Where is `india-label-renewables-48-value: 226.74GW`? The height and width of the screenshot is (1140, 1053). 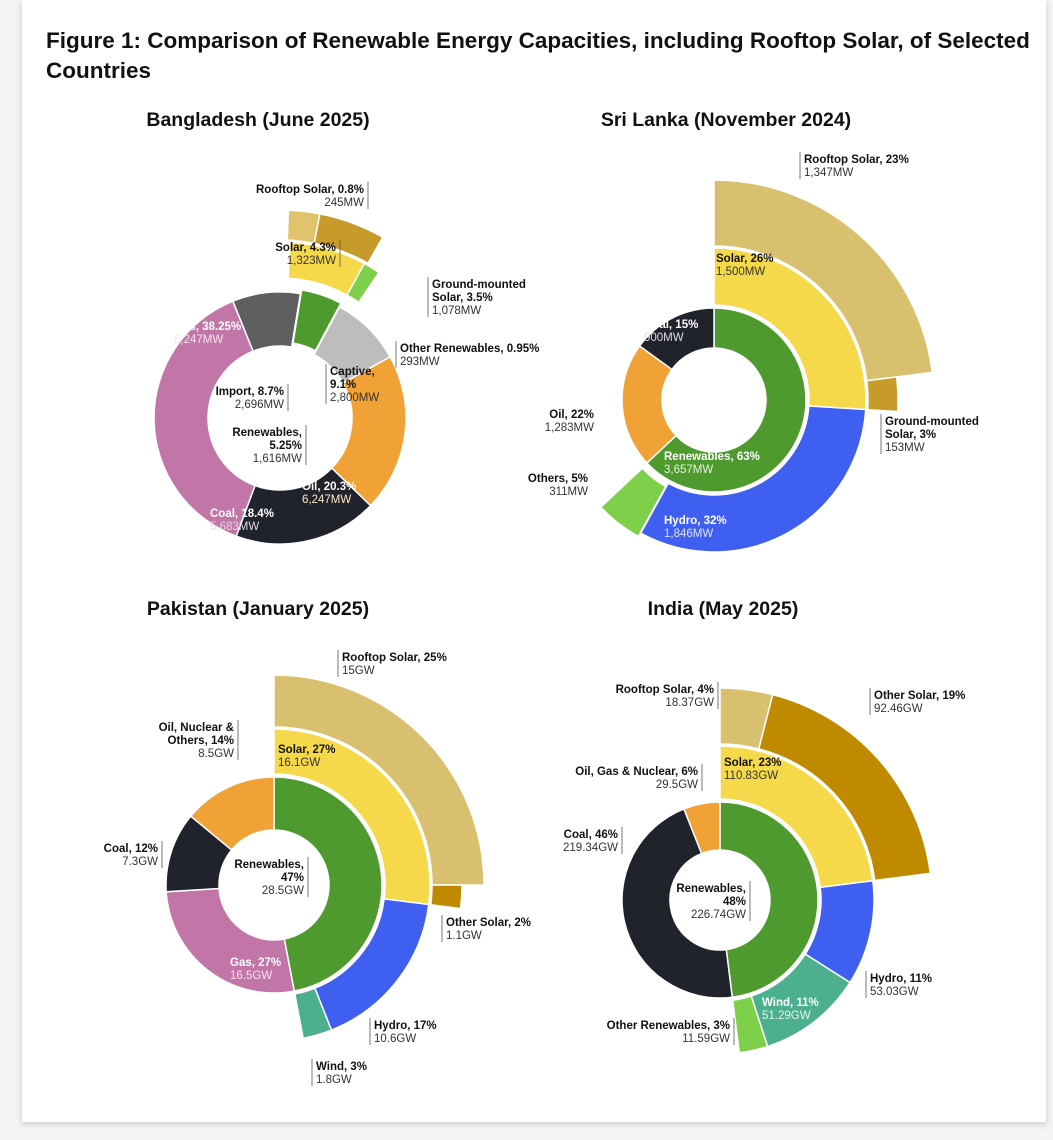
india-label-renewables-48-value: 226.74GW is located at coordinates (718, 915).